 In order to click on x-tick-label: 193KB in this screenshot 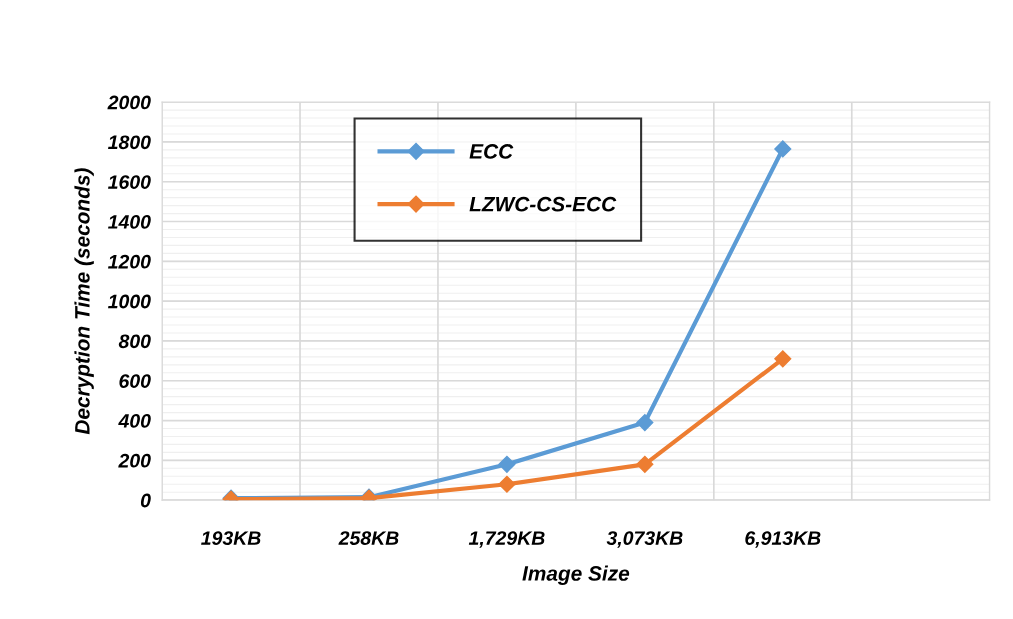, I will do `click(231, 538)`.